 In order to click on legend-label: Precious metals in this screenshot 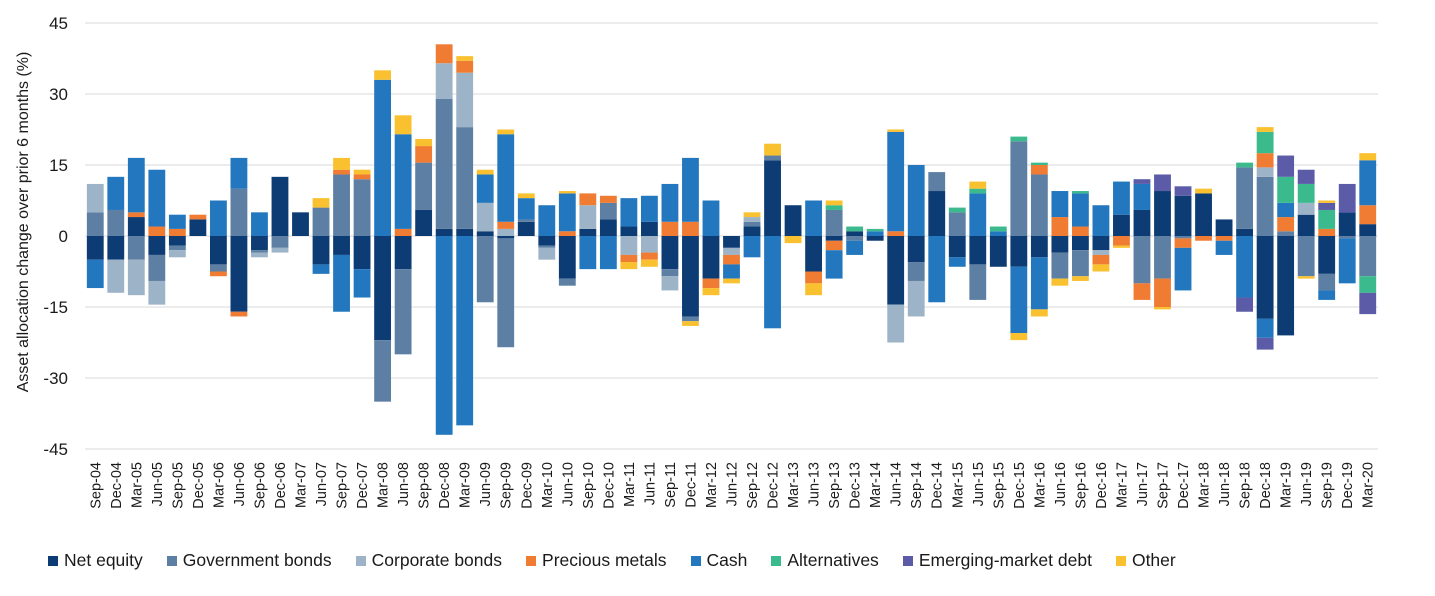, I will do `click(604, 560)`.